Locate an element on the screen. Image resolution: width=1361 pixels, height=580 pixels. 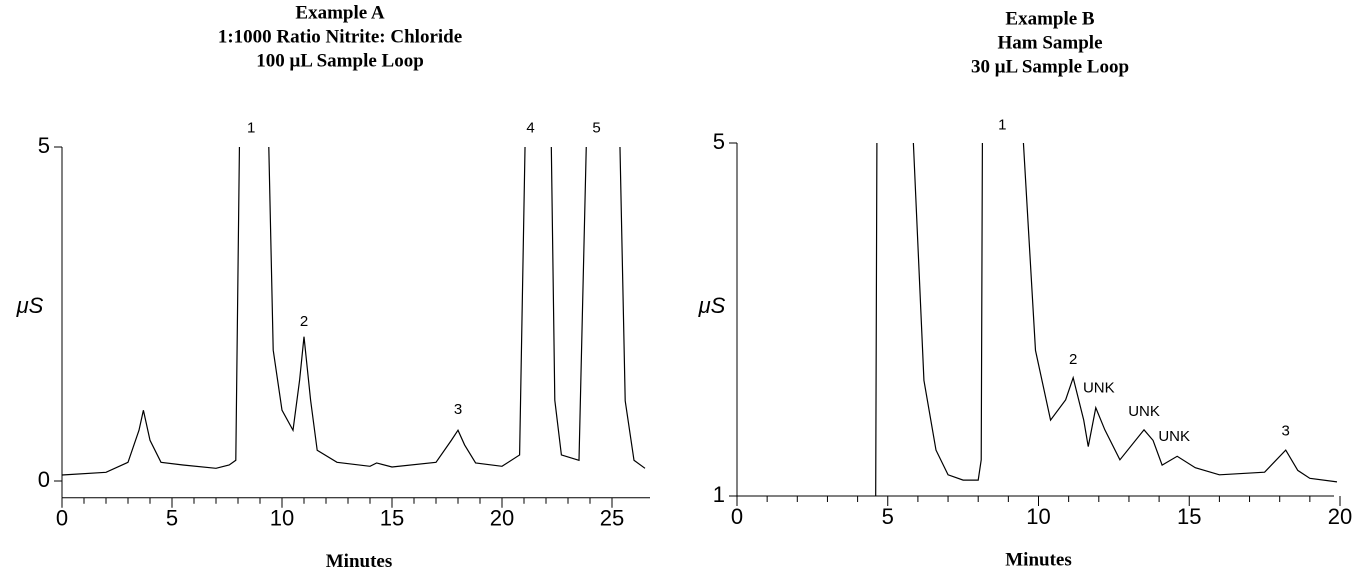
chart-subtitle: 100 μL Sample Loop is located at coordinates (340, 60).